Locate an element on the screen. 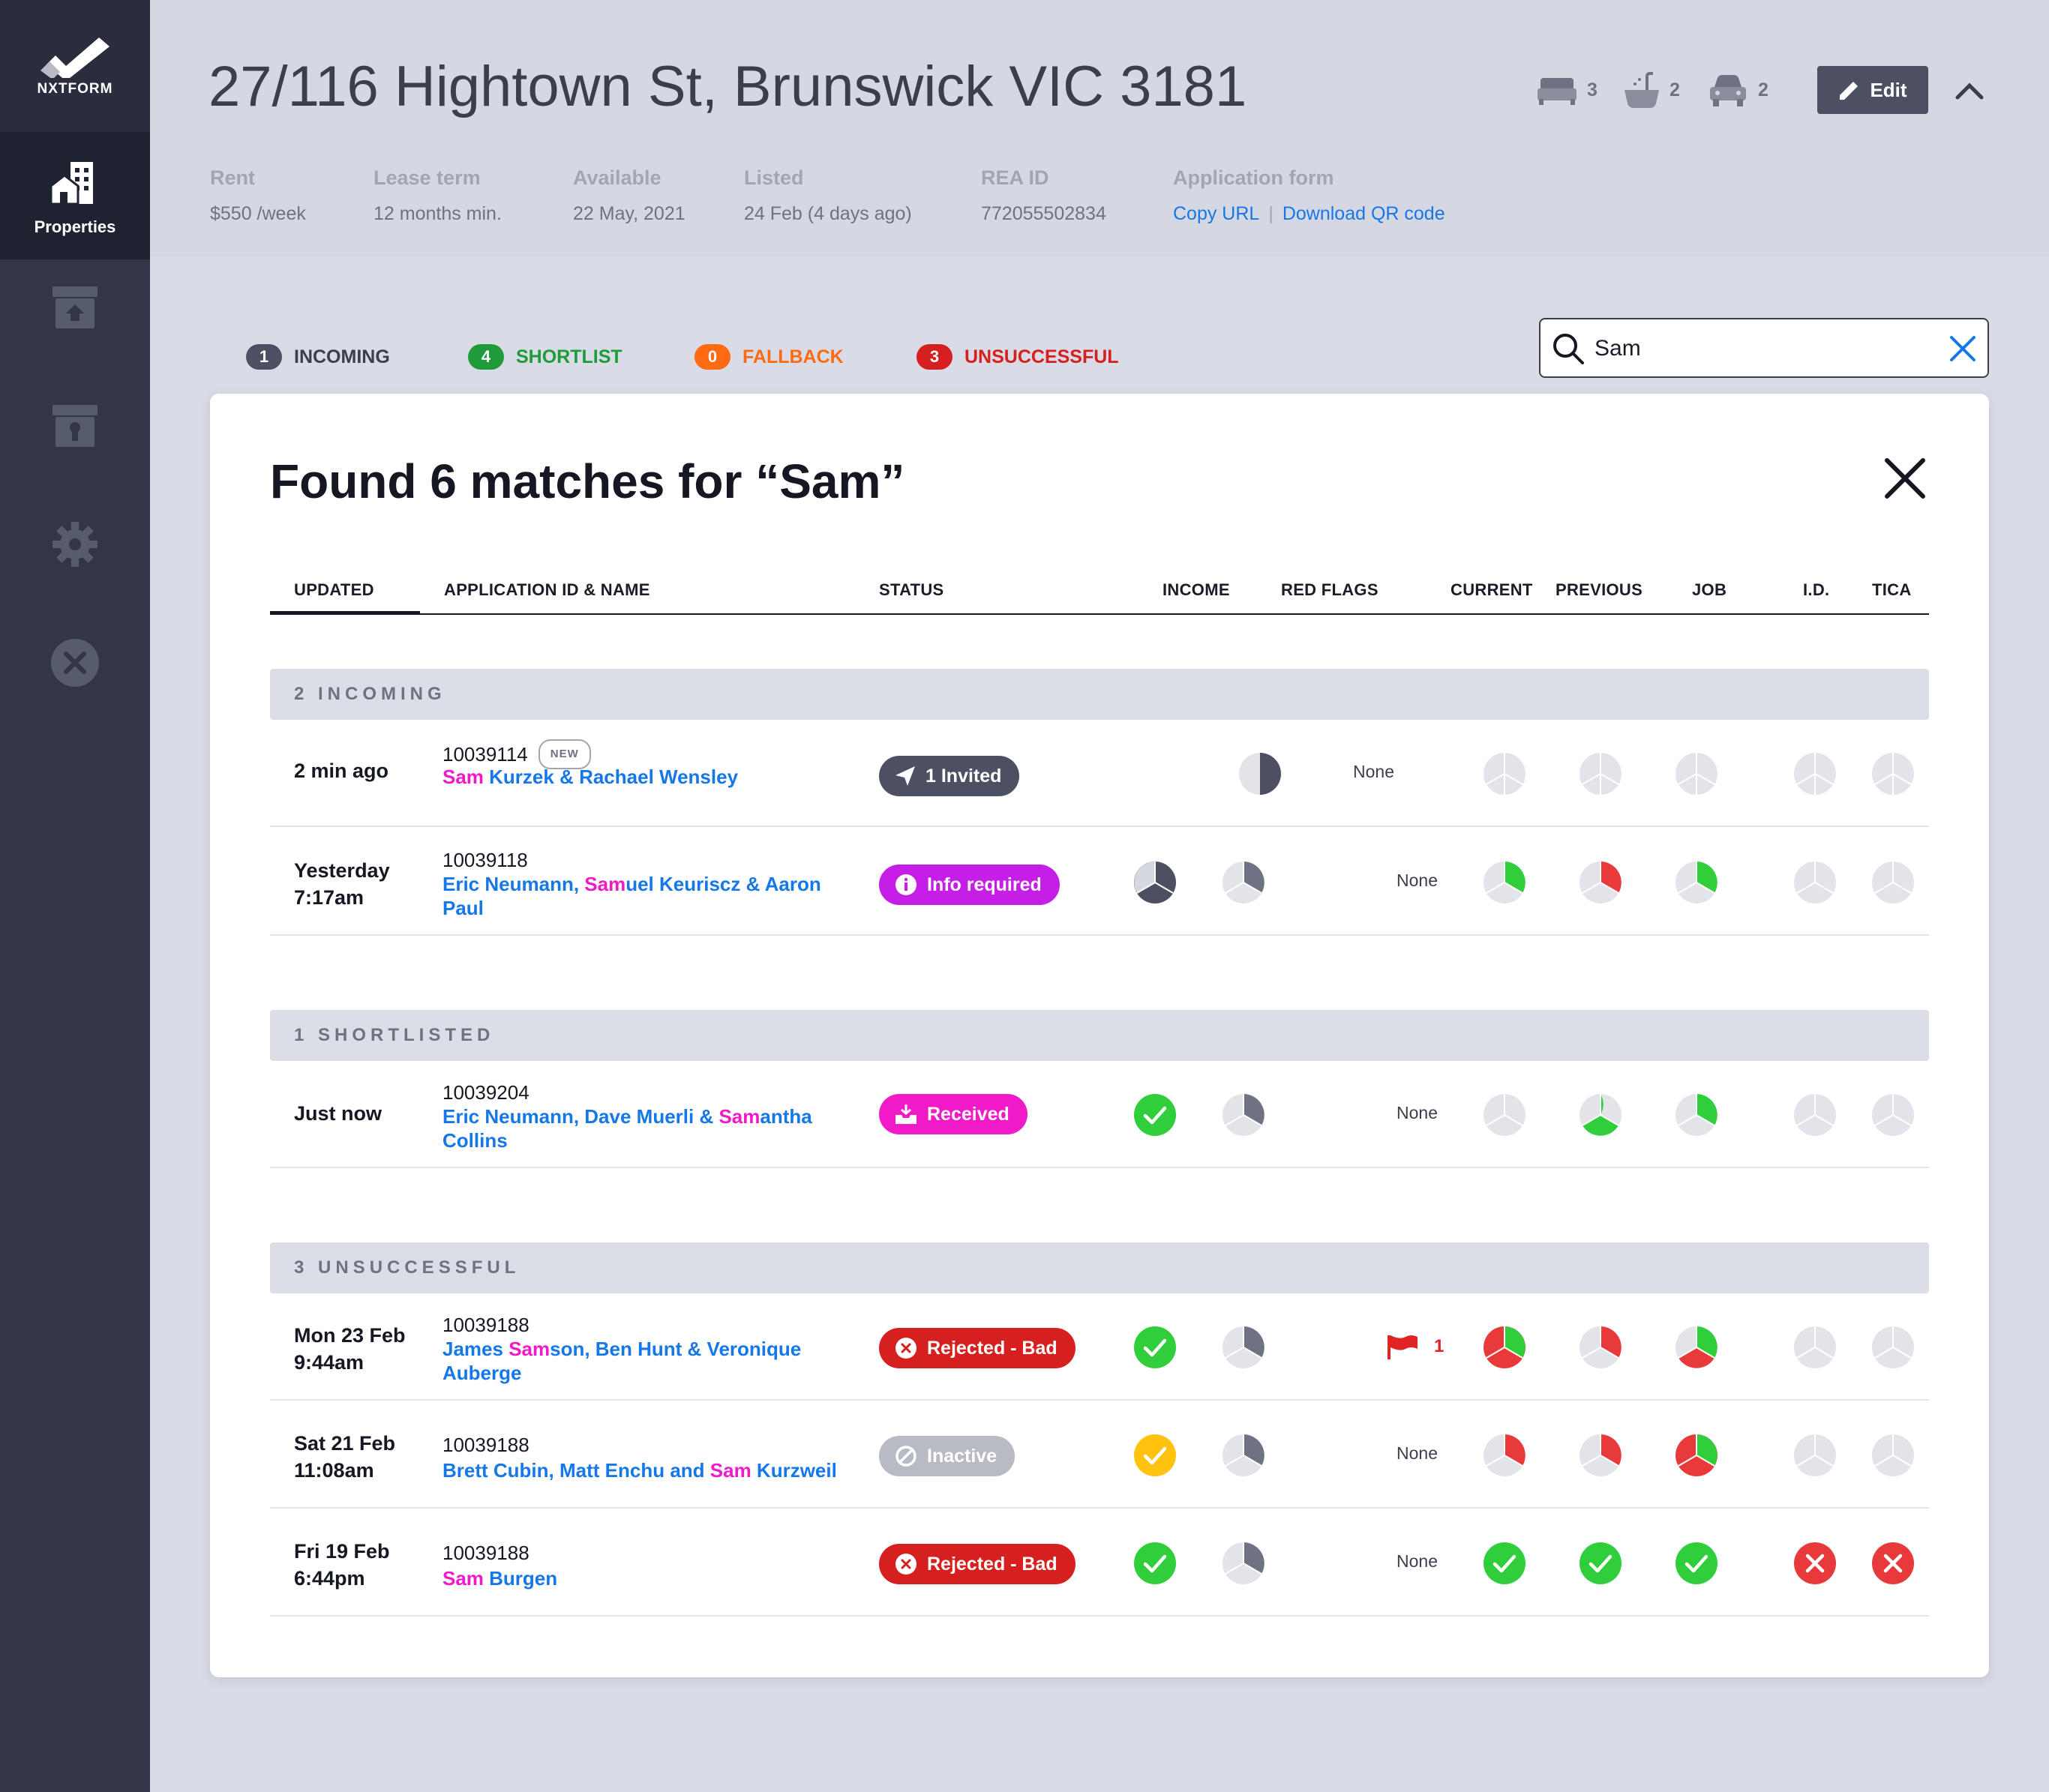 Image resolution: width=2049 pixels, height=1792 pixels. col-current: CURRENT is located at coordinates (1491, 589).